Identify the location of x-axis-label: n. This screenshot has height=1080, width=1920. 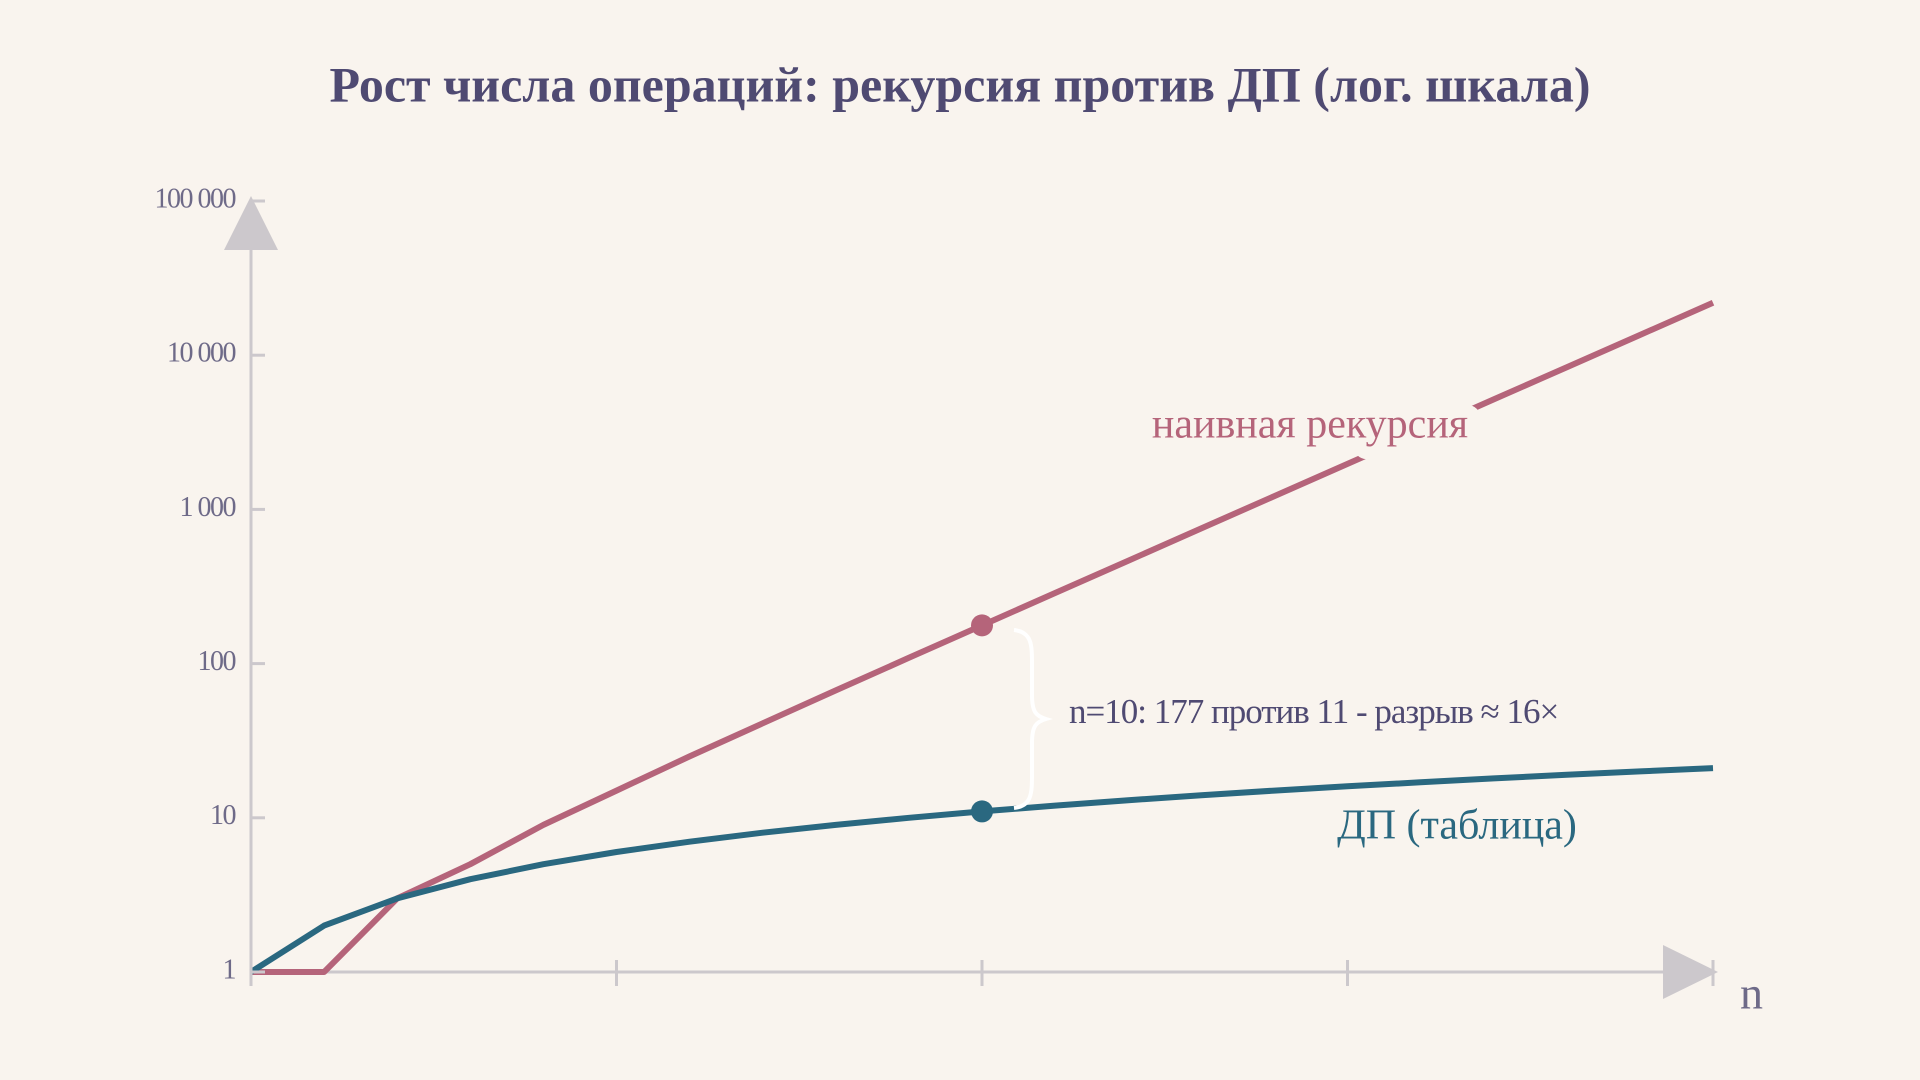
(1751, 993).